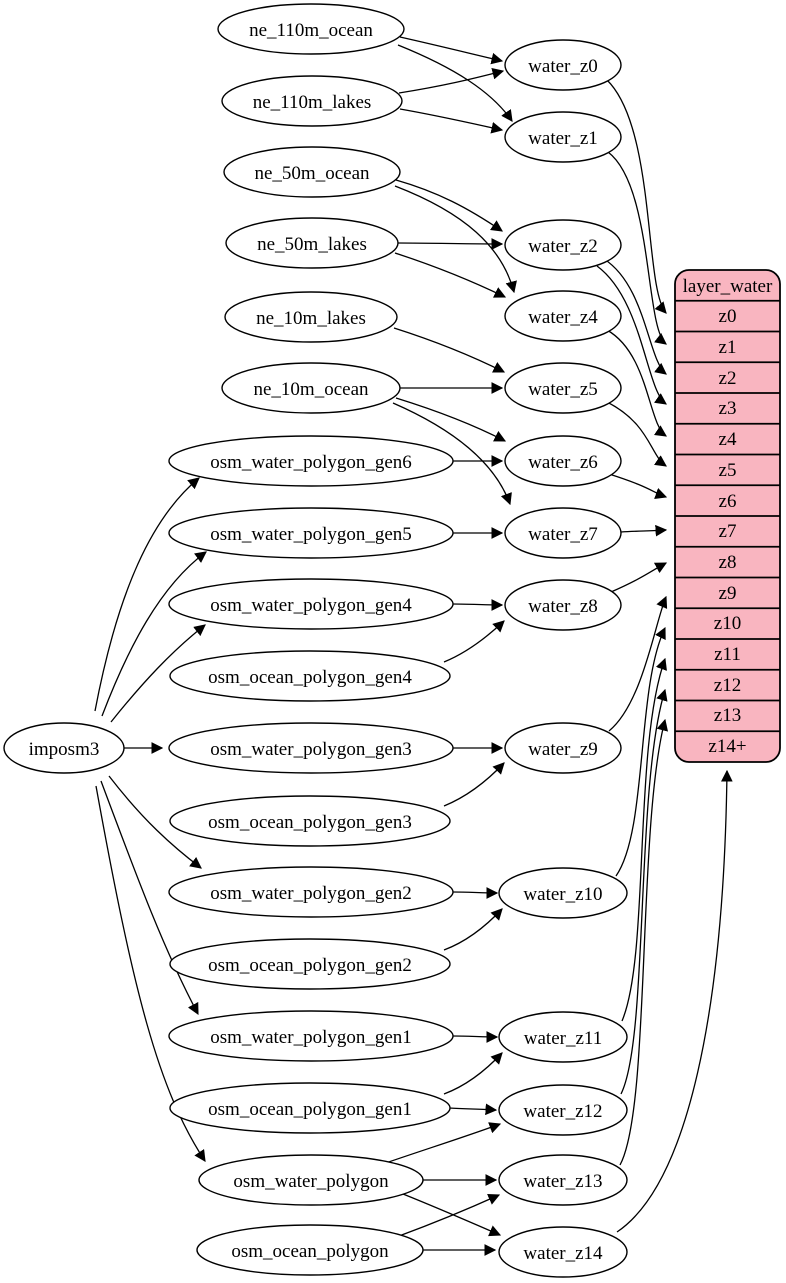  I want to click on table-row-z0: z0, so click(728, 316).